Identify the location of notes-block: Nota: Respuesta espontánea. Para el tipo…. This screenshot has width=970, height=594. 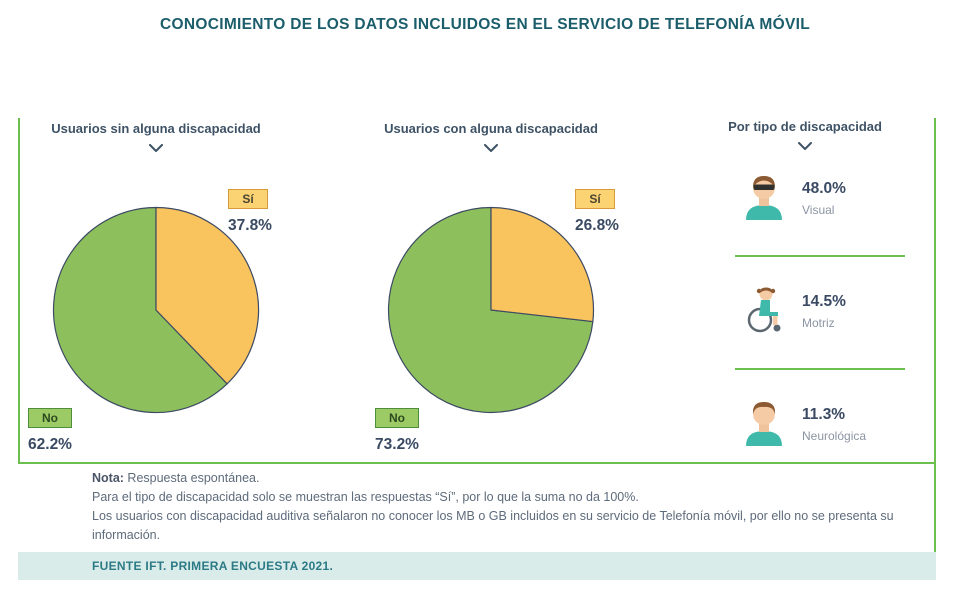
(508, 507).